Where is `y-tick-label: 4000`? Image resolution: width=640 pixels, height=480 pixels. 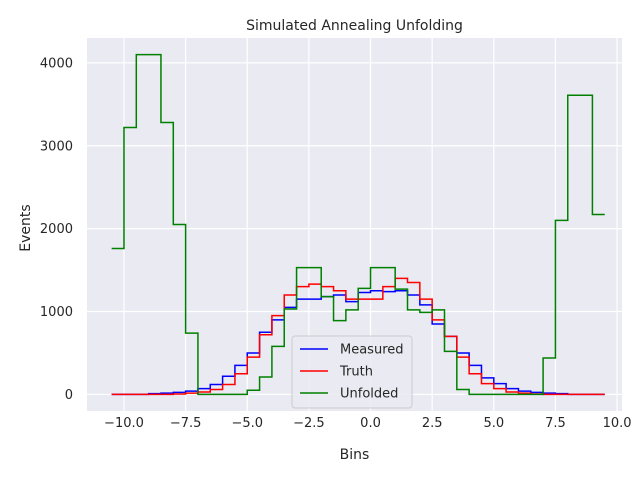 y-tick-label: 4000 is located at coordinates (56, 63).